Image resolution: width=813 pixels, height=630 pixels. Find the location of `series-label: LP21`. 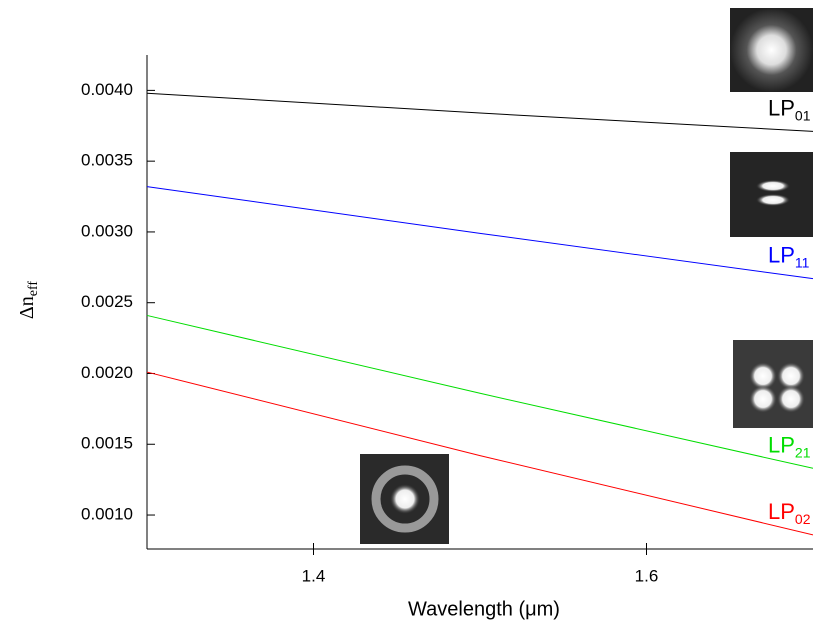

series-label: LP21 is located at coordinates (789, 446).